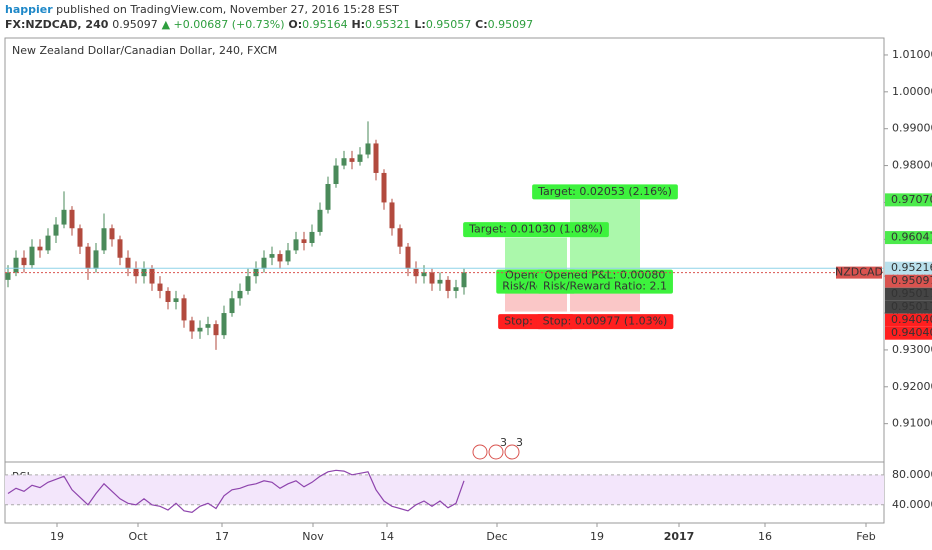  Describe the element at coordinates (679, 536) in the screenshot. I see `x-tick-label: 2017` at that location.